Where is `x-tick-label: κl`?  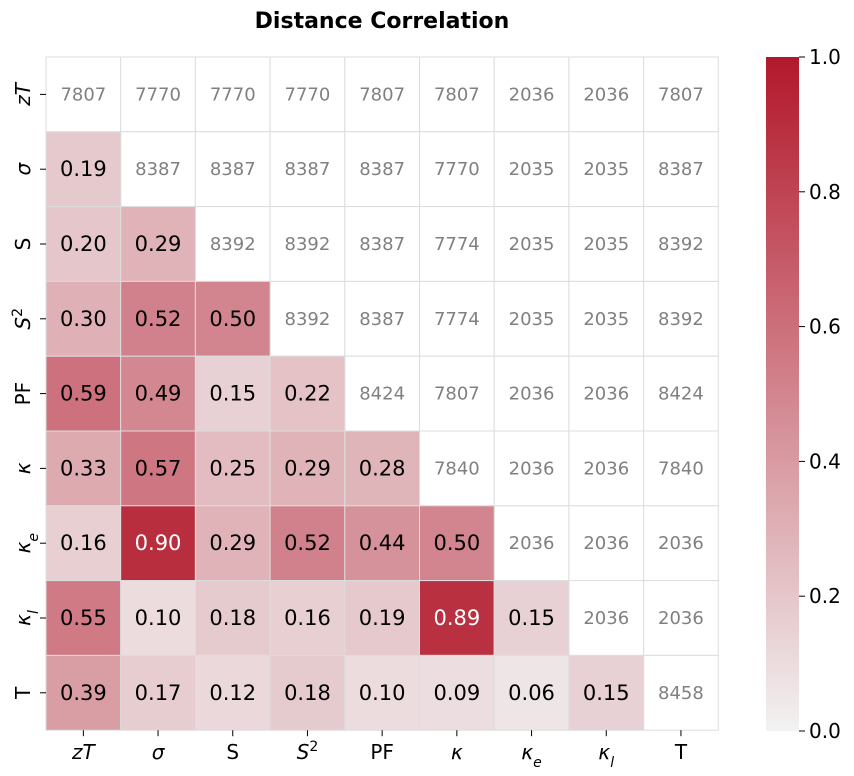 x-tick-label: κl is located at coordinates (606, 755).